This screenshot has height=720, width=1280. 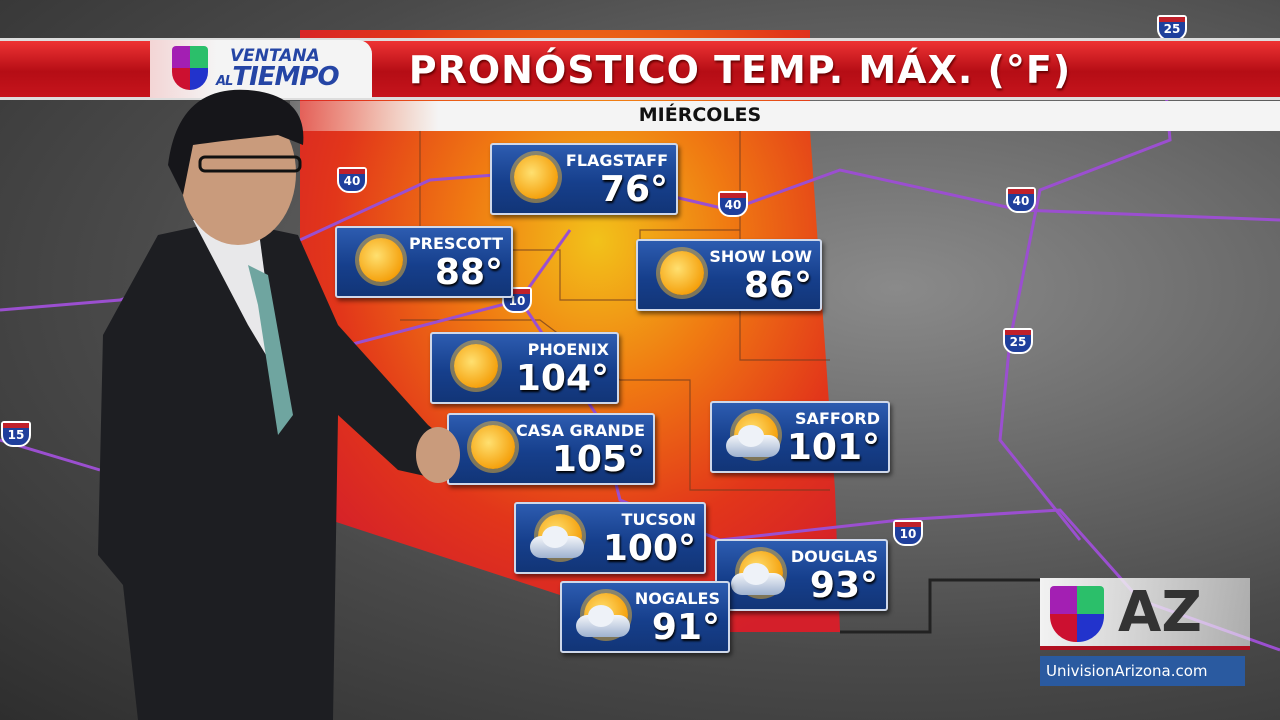 What do you see at coordinates (801, 575) in the screenshot?
I see `forecast-card-douglas: DOUGLAS 93°` at bounding box center [801, 575].